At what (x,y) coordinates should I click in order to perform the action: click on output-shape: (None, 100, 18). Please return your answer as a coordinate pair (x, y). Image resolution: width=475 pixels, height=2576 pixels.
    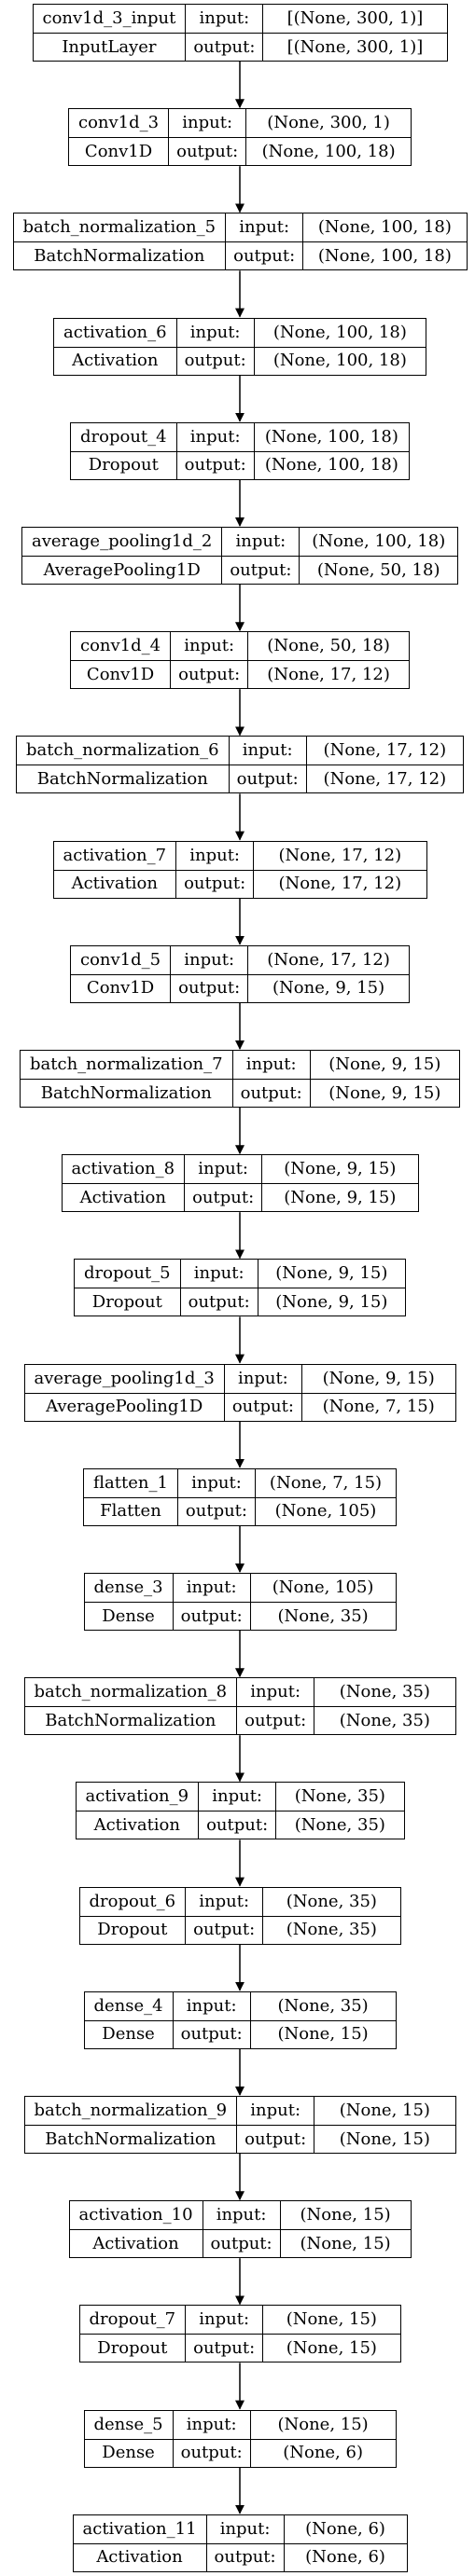
    Looking at the image, I should click on (331, 465).